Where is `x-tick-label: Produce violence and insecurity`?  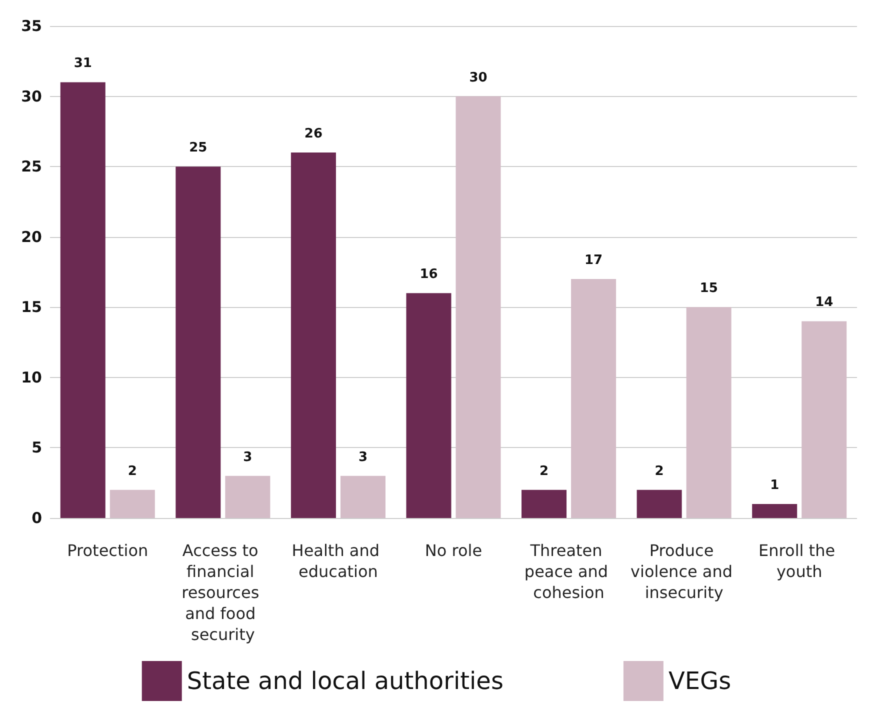 x-tick-label: Produce violence and insecurity is located at coordinates (684, 571).